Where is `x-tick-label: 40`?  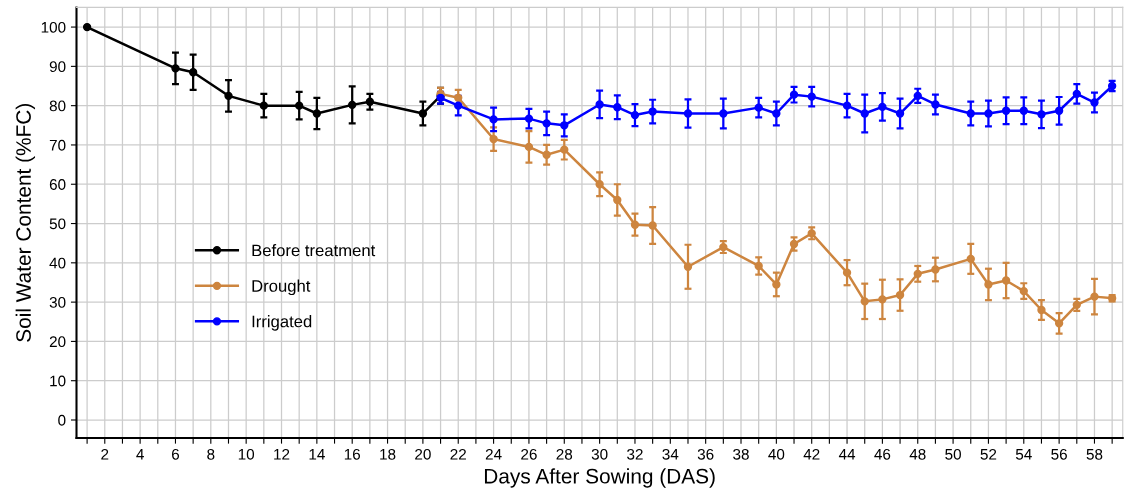 x-tick-label: 40 is located at coordinates (776, 454).